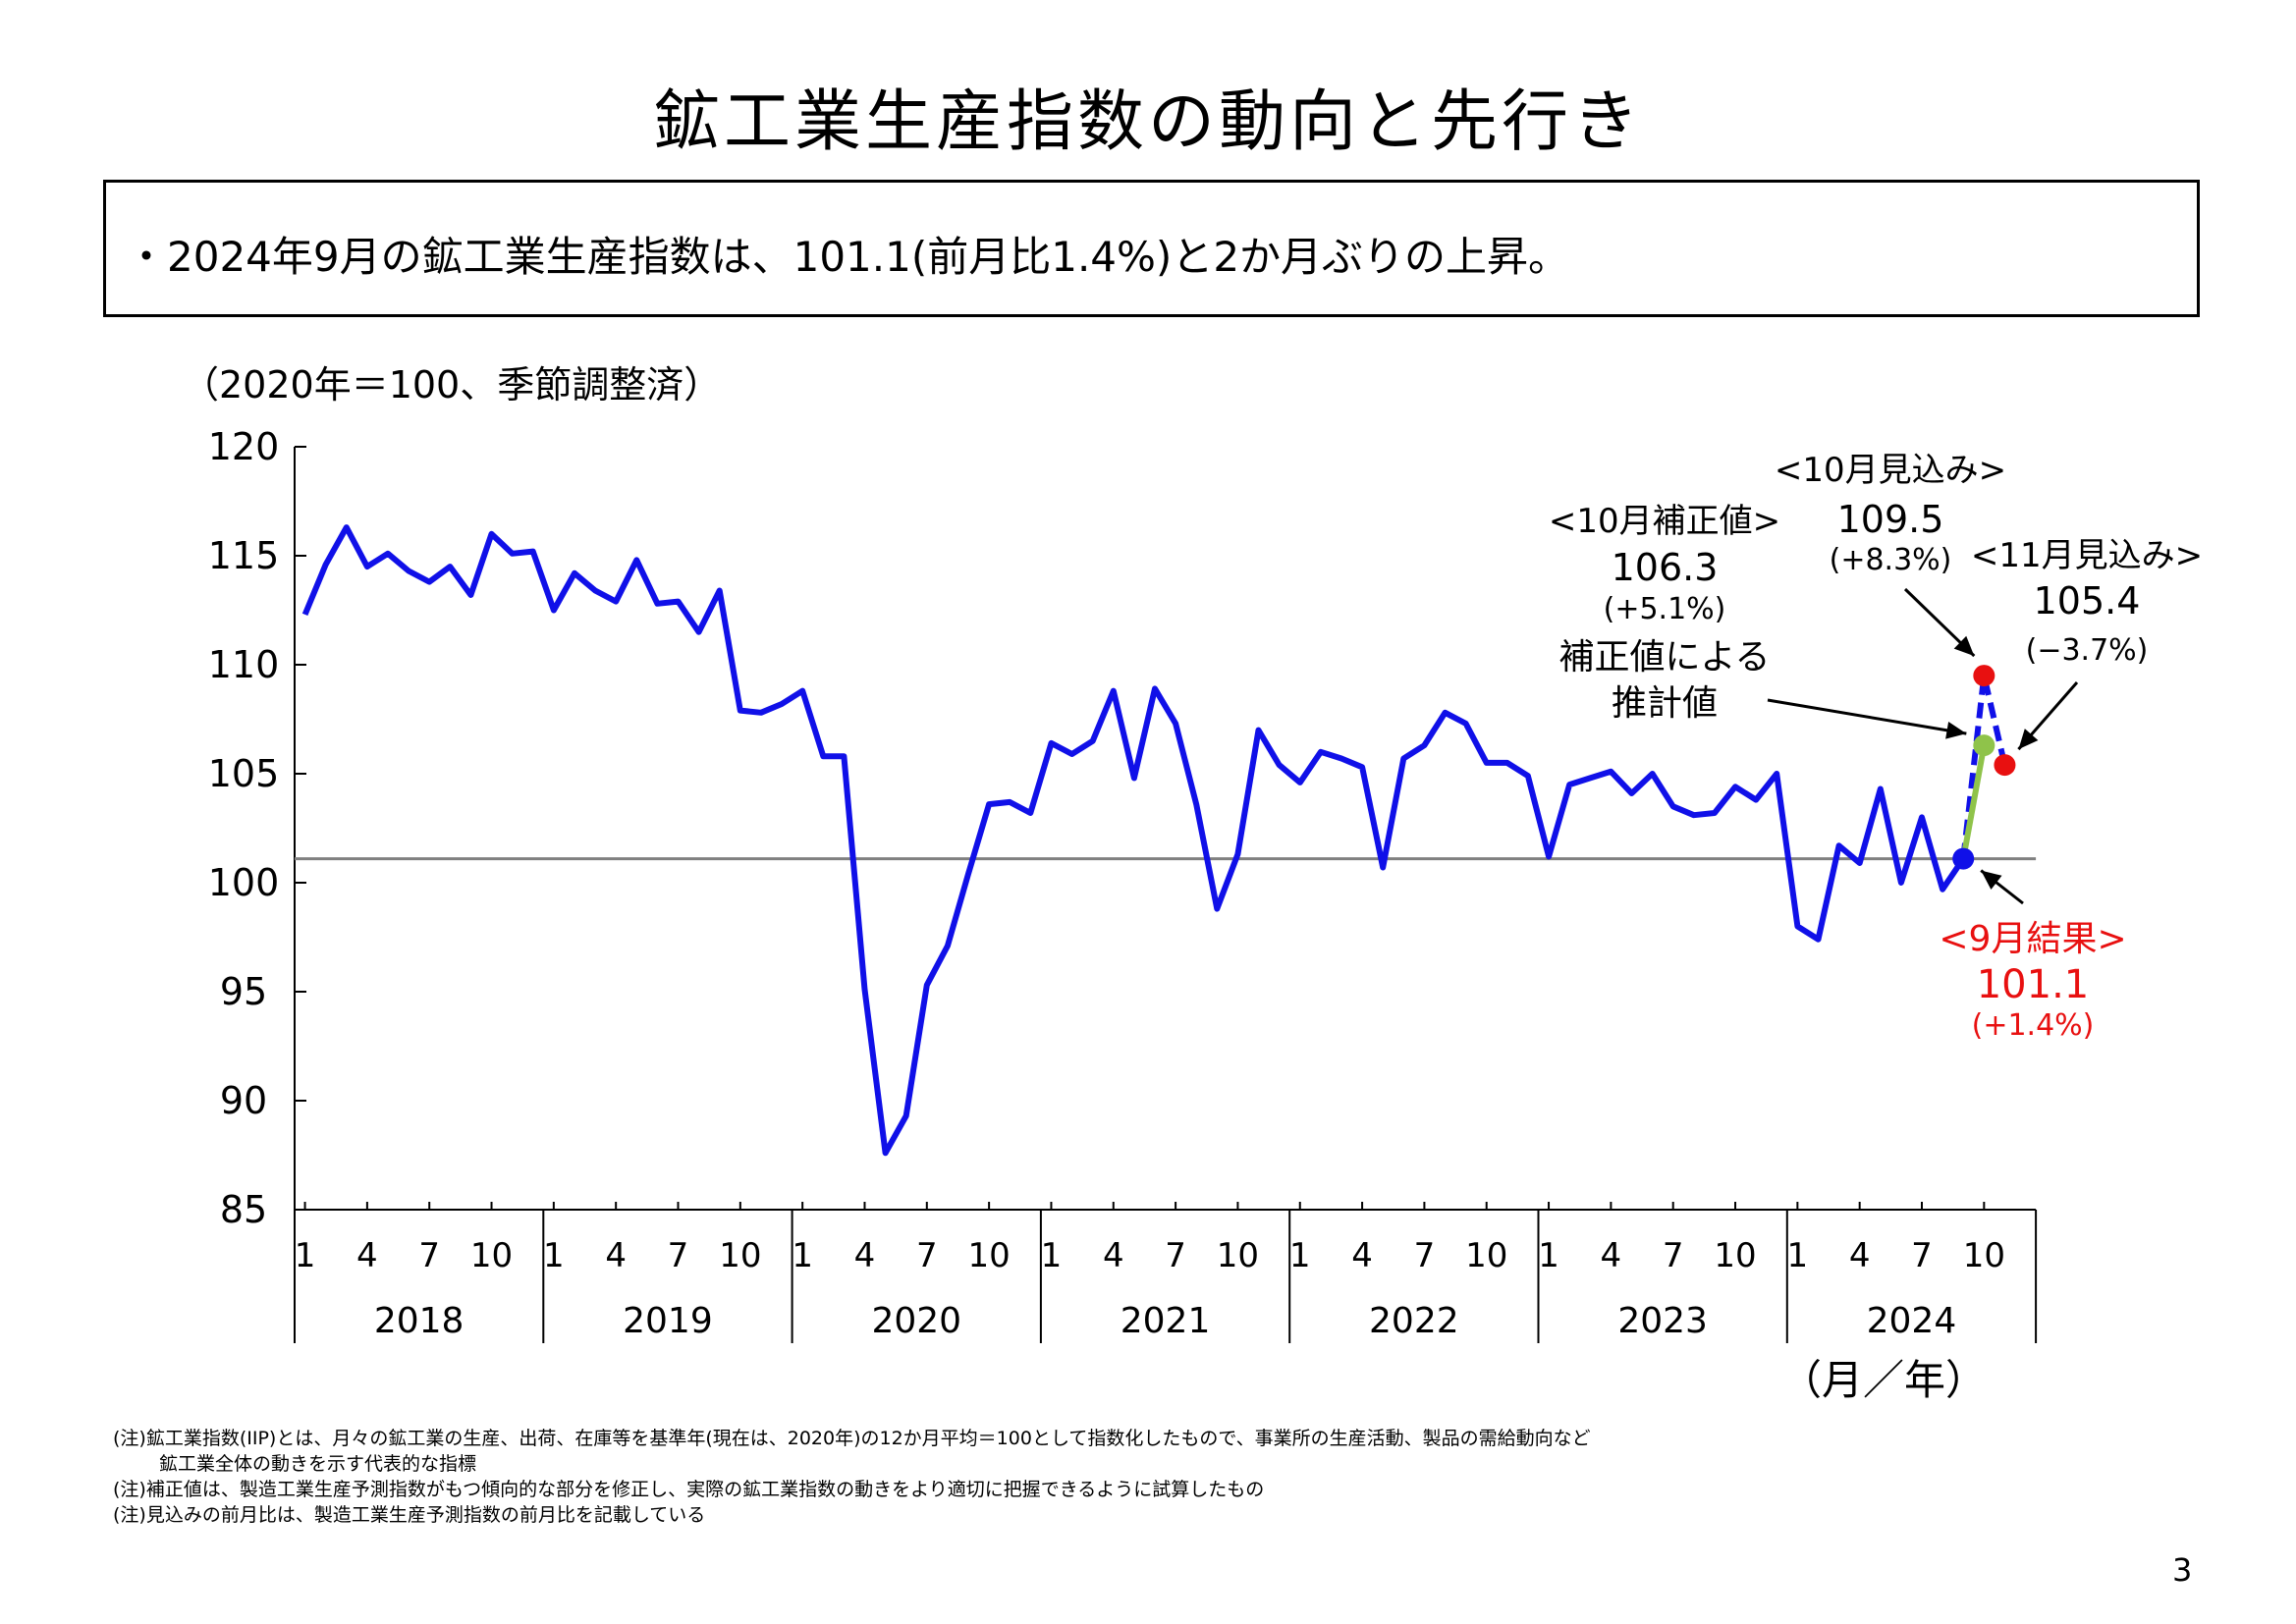 The width and height of the screenshot is (2296, 1624). What do you see at coordinates (243, 991) in the screenshot?
I see `y-tick-label: 95` at bounding box center [243, 991].